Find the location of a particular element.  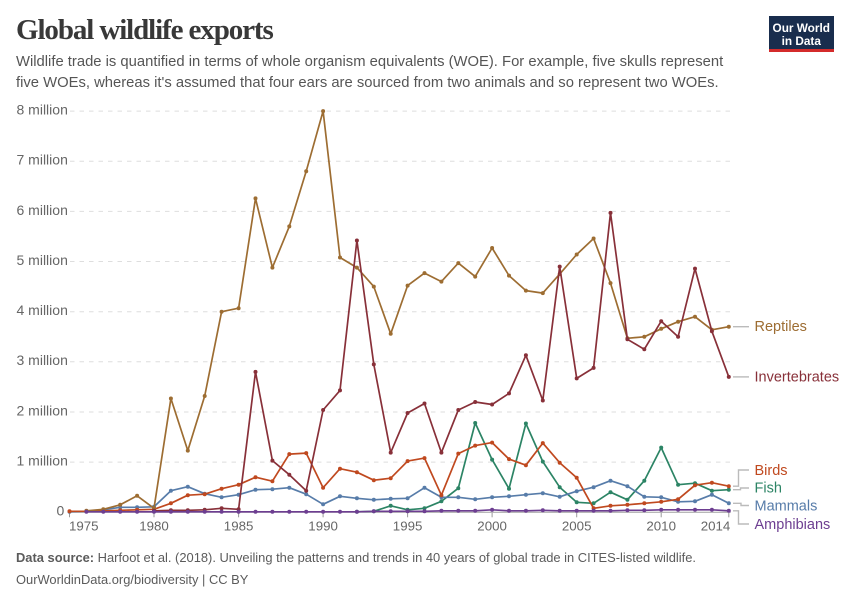

svg-text: 2010 is located at coordinates (661, 526).